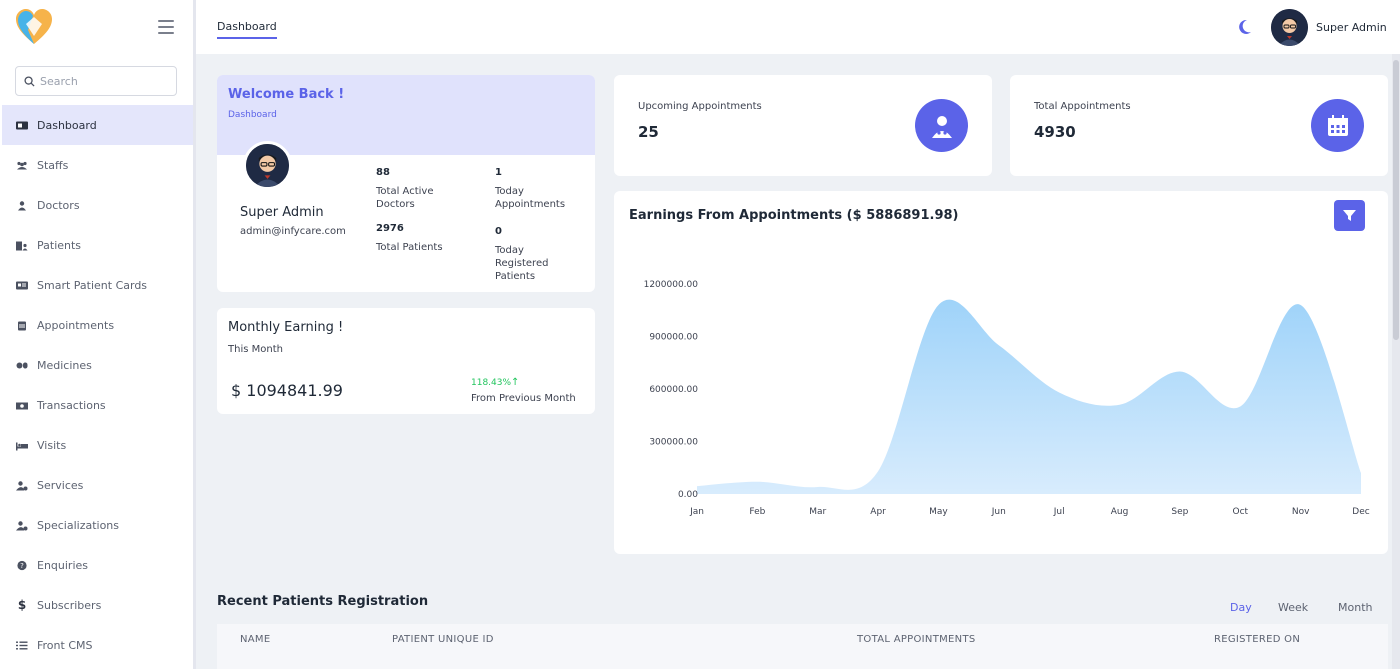 This screenshot has width=1400, height=669. I want to click on sidebar-item-label: Medicines, so click(64, 365).